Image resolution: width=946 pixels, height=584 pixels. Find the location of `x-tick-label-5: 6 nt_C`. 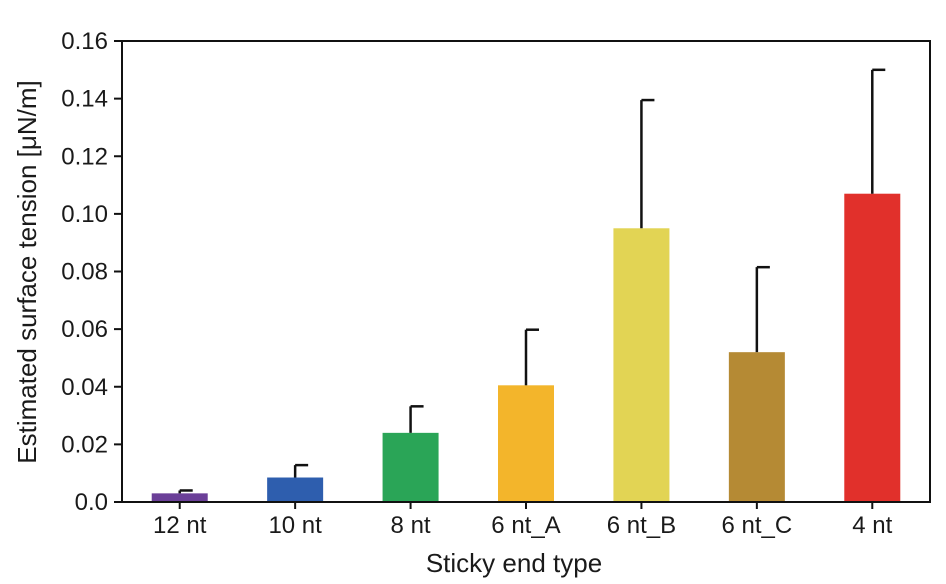

x-tick-label-5: 6 nt_C is located at coordinates (756, 525).